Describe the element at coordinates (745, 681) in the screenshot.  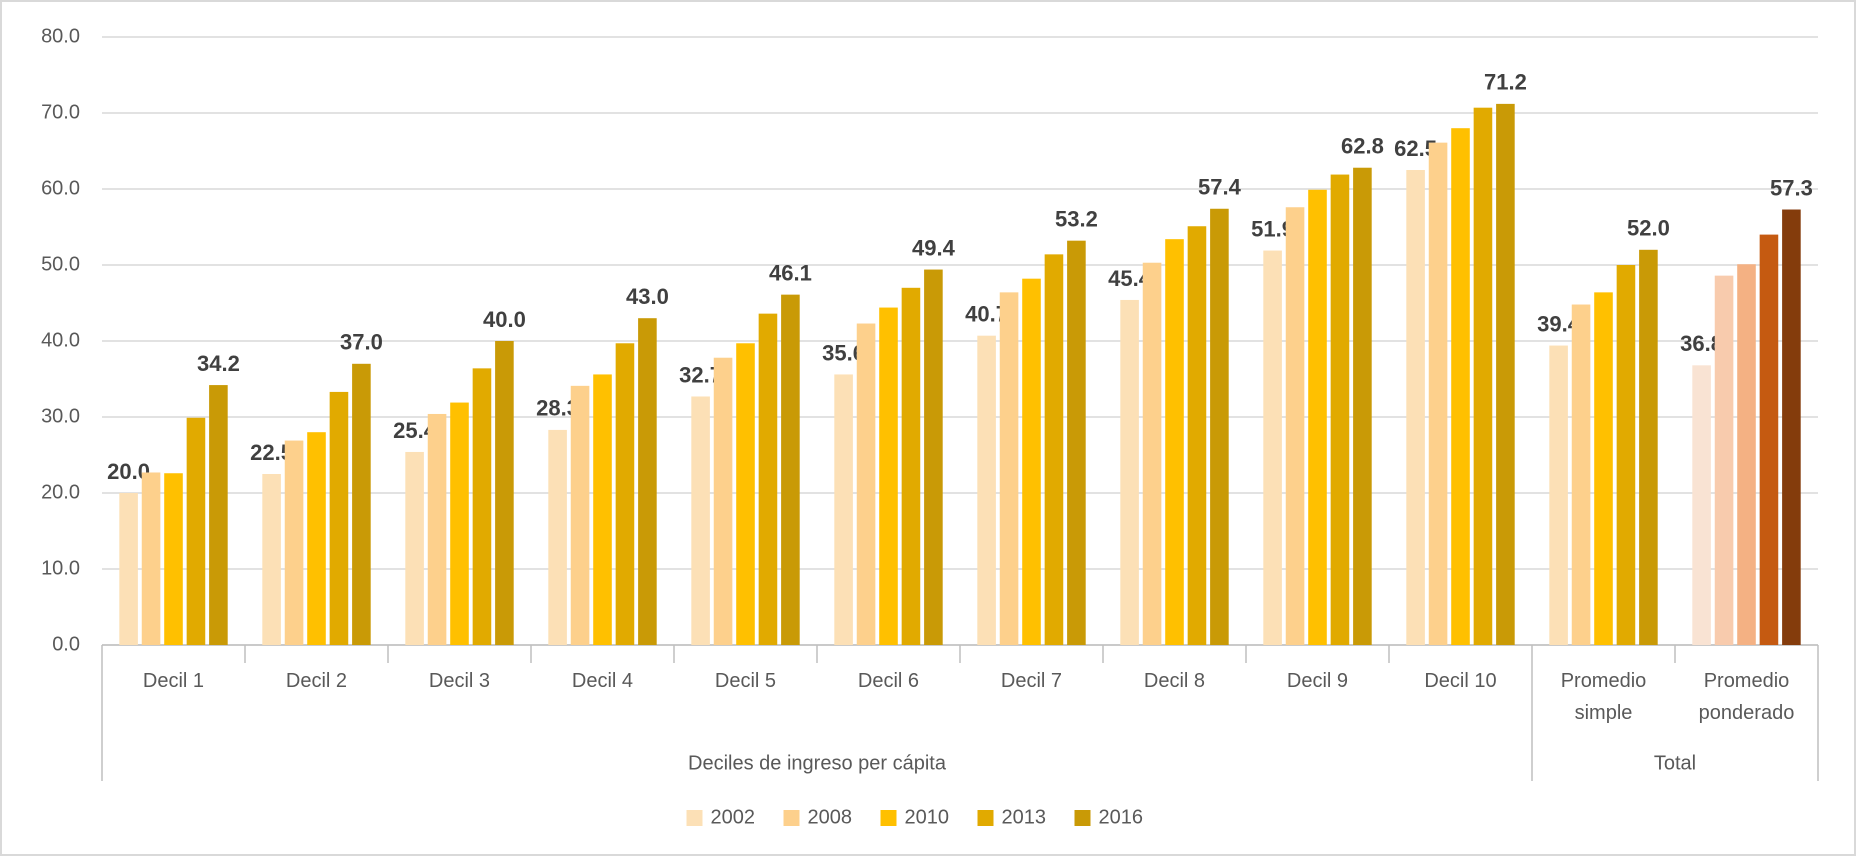
I see `x-tick-label: Decil 5` at that location.